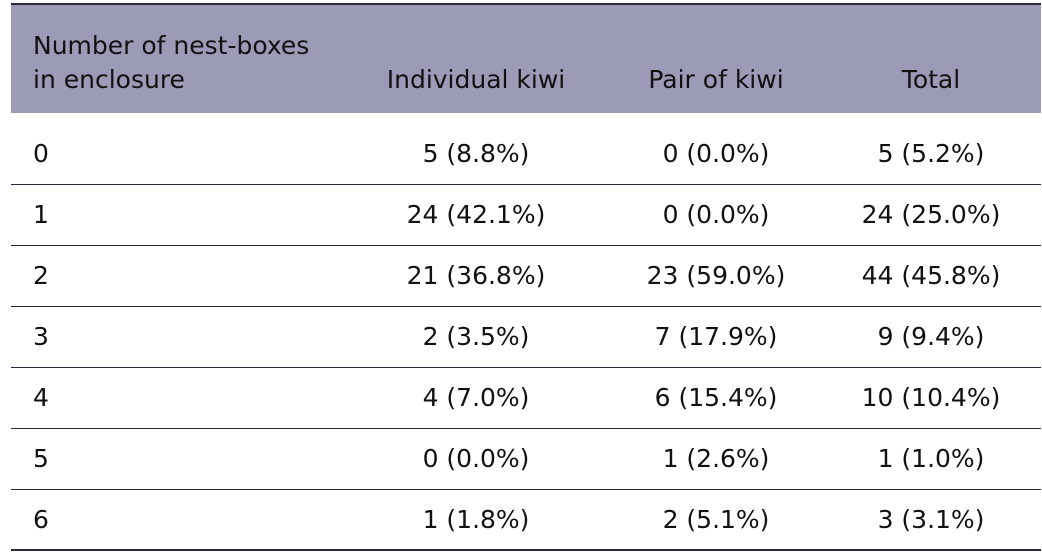 The width and height of the screenshot is (1042, 556). Describe the element at coordinates (931, 215) in the screenshot. I see `cell-total: 24 (25.0%)` at that location.